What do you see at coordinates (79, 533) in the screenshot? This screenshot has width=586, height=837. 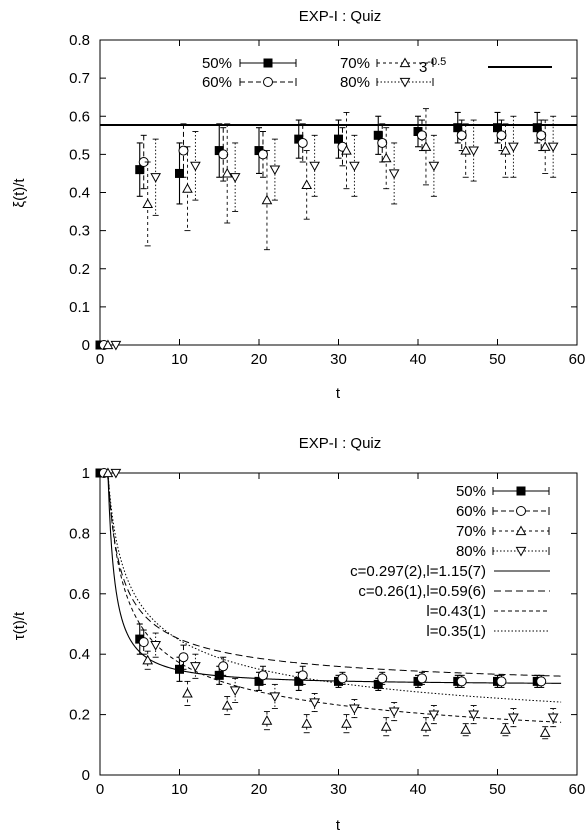 I see `chart2-ytick-label: 0.8` at bounding box center [79, 533].